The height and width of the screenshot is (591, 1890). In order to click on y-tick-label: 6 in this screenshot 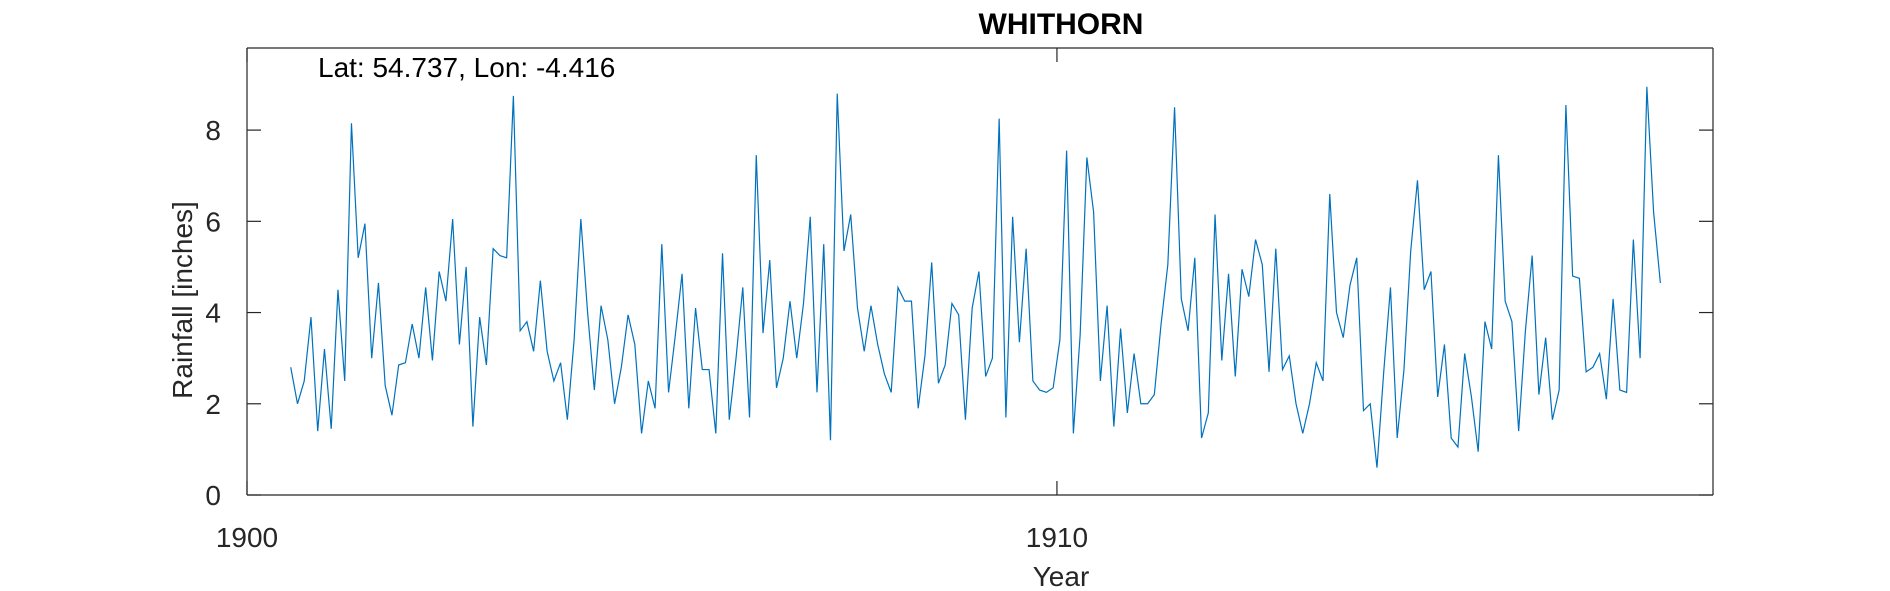, I will do `click(213, 221)`.